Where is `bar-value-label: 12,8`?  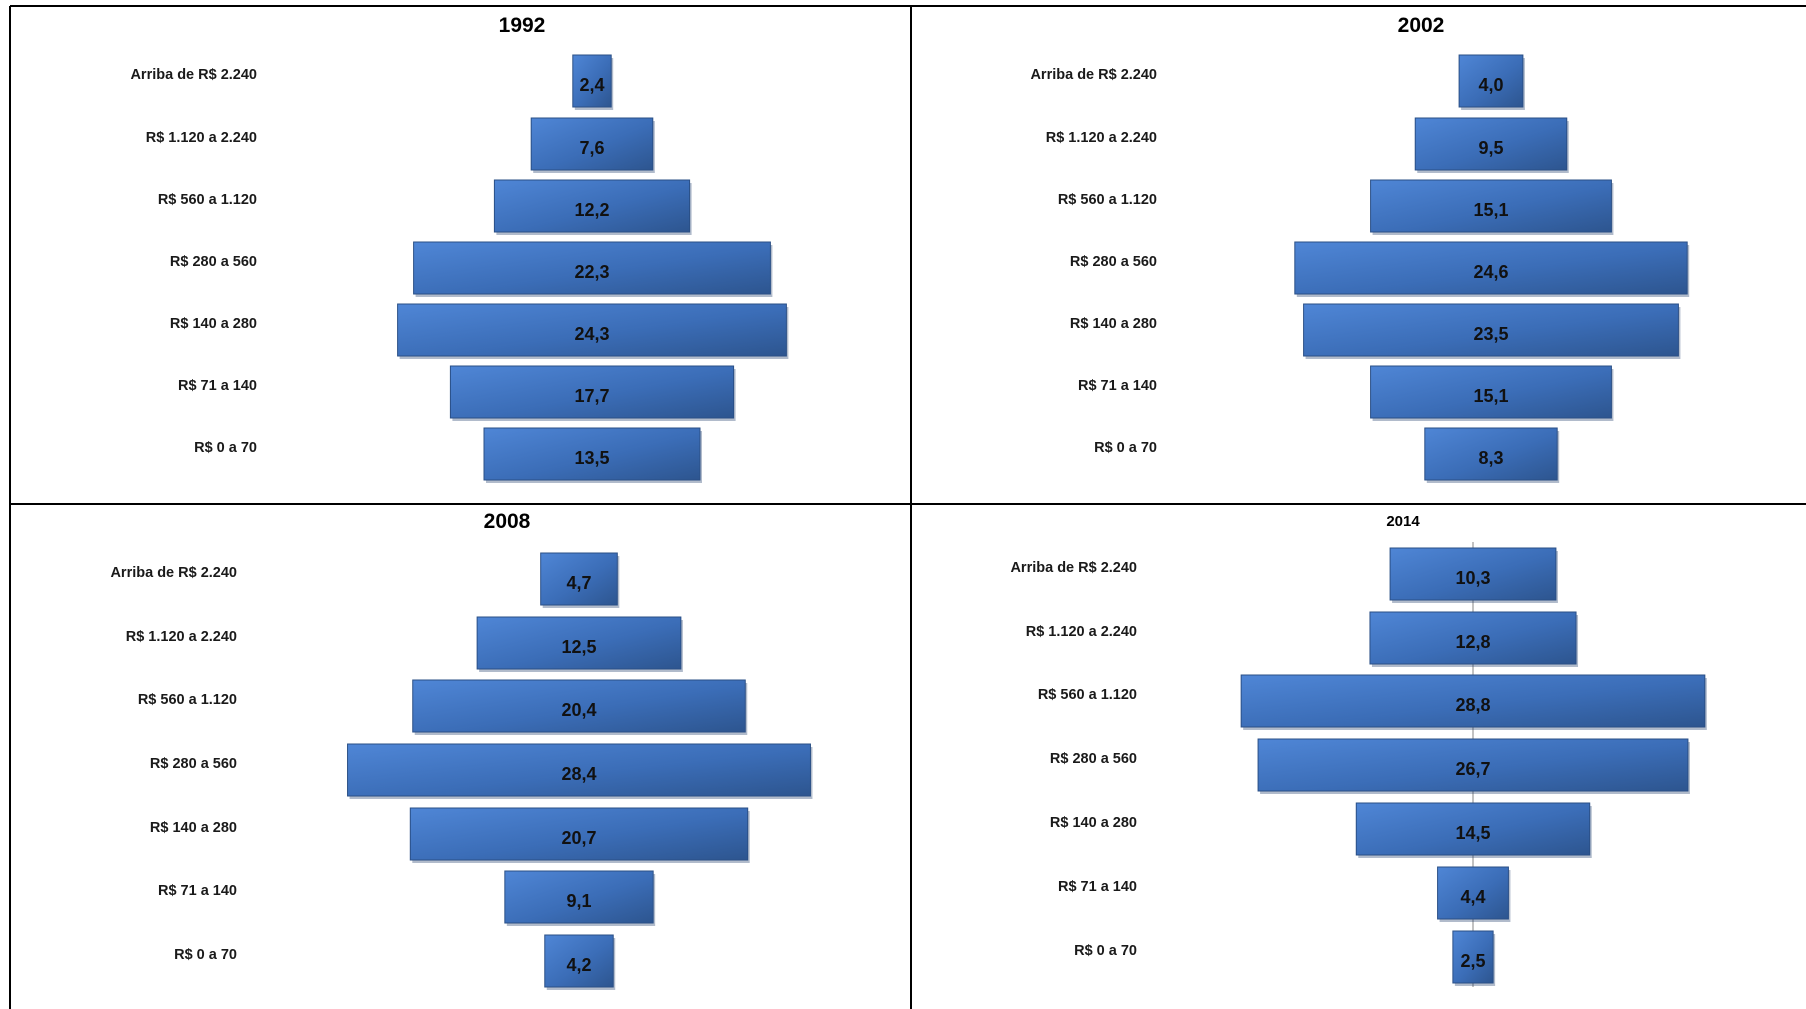
bar-value-label: 12,8 is located at coordinates (1472, 642).